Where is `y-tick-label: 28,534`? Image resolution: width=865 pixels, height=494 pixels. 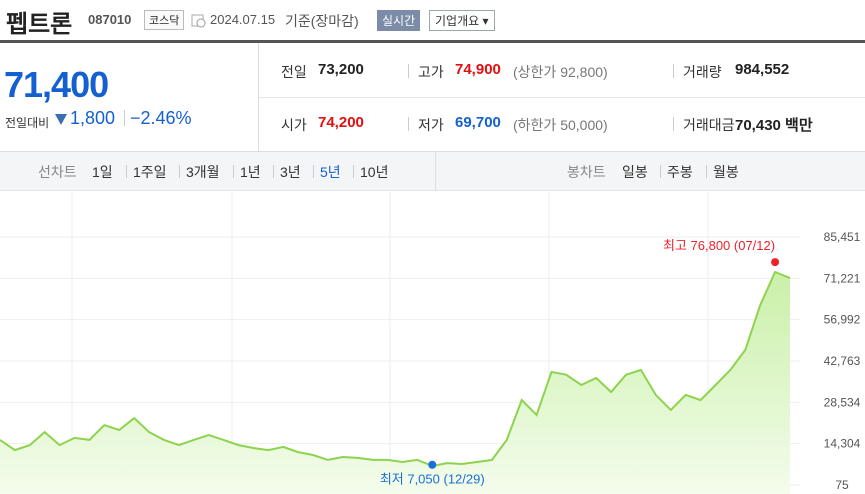
y-tick-label: 28,534 is located at coordinates (842, 402).